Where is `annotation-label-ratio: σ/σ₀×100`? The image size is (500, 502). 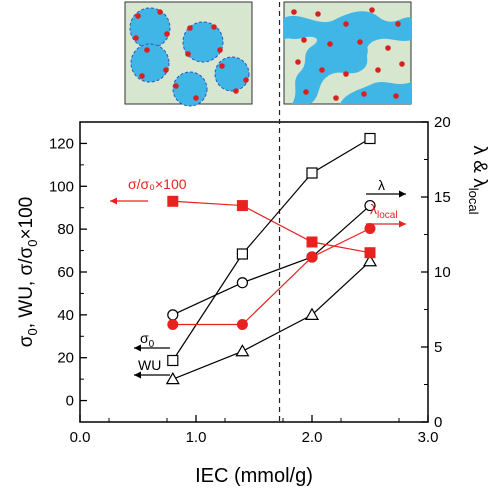
annotation-label-ratio: σ/σ₀×100 is located at coordinates (157, 184).